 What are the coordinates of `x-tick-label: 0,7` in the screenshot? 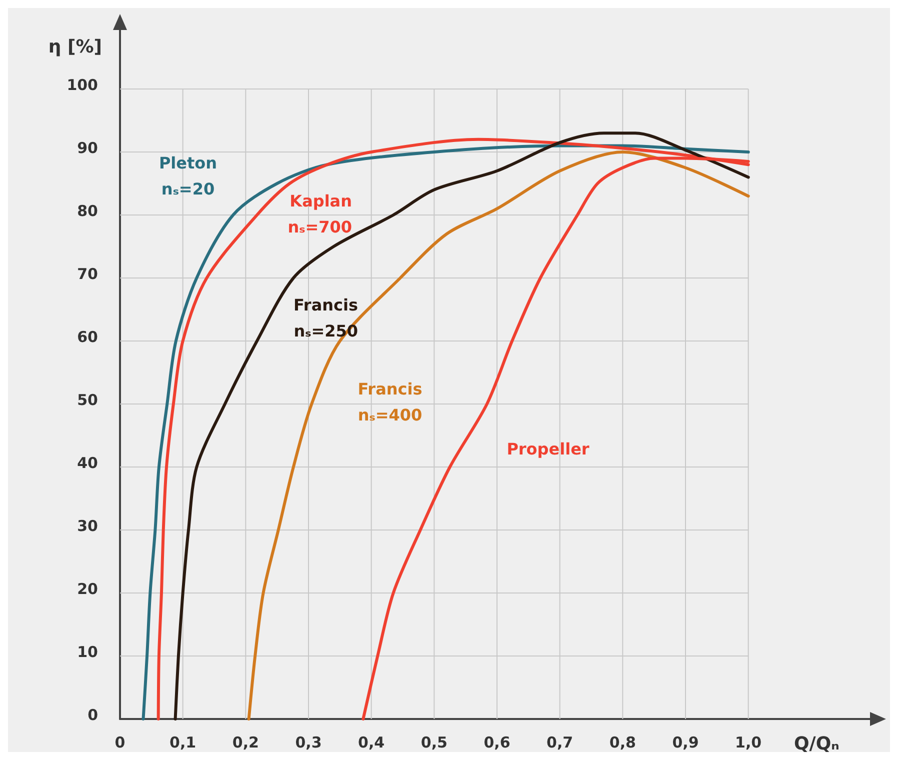 It's located at (560, 743).